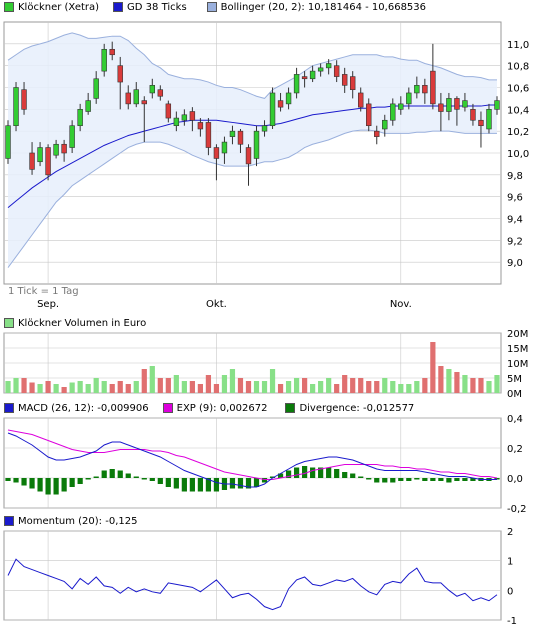 The width and height of the screenshot is (545, 629). Describe the element at coordinates (518, 132) in the screenshot. I see `price-y-tick-label: 10,2` at that location.